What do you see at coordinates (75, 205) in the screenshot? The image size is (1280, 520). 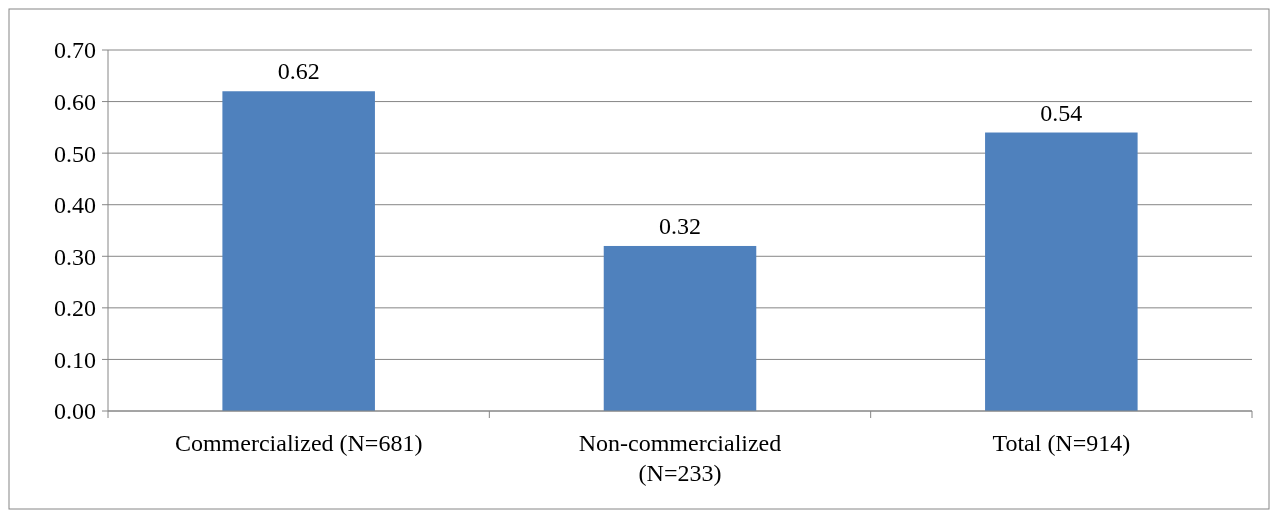 I see `y-tick-label: 0.40` at bounding box center [75, 205].